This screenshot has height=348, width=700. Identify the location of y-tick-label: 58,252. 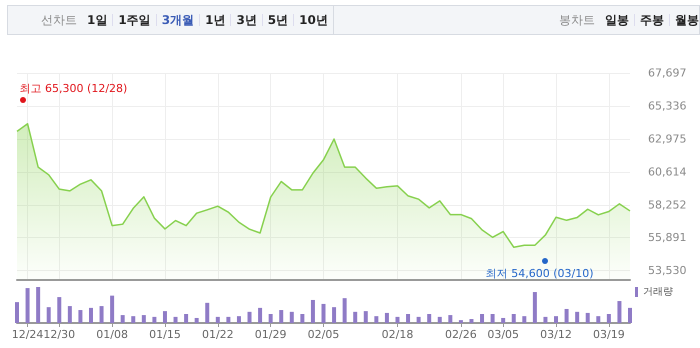
(667, 205).